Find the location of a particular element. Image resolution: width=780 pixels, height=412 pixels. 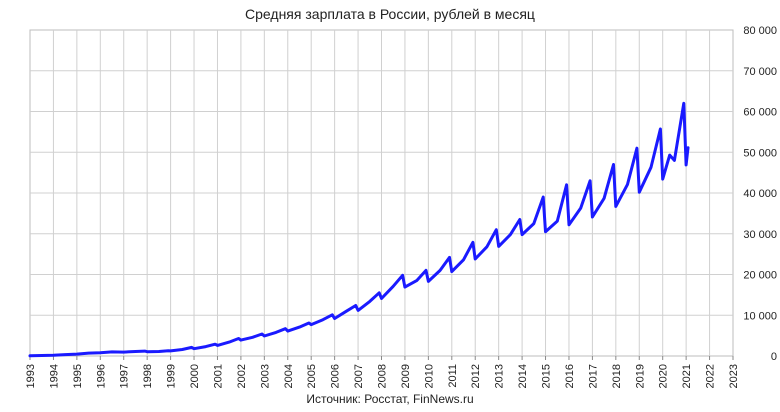

y-tick-label: 50 000 is located at coordinates (760, 153).